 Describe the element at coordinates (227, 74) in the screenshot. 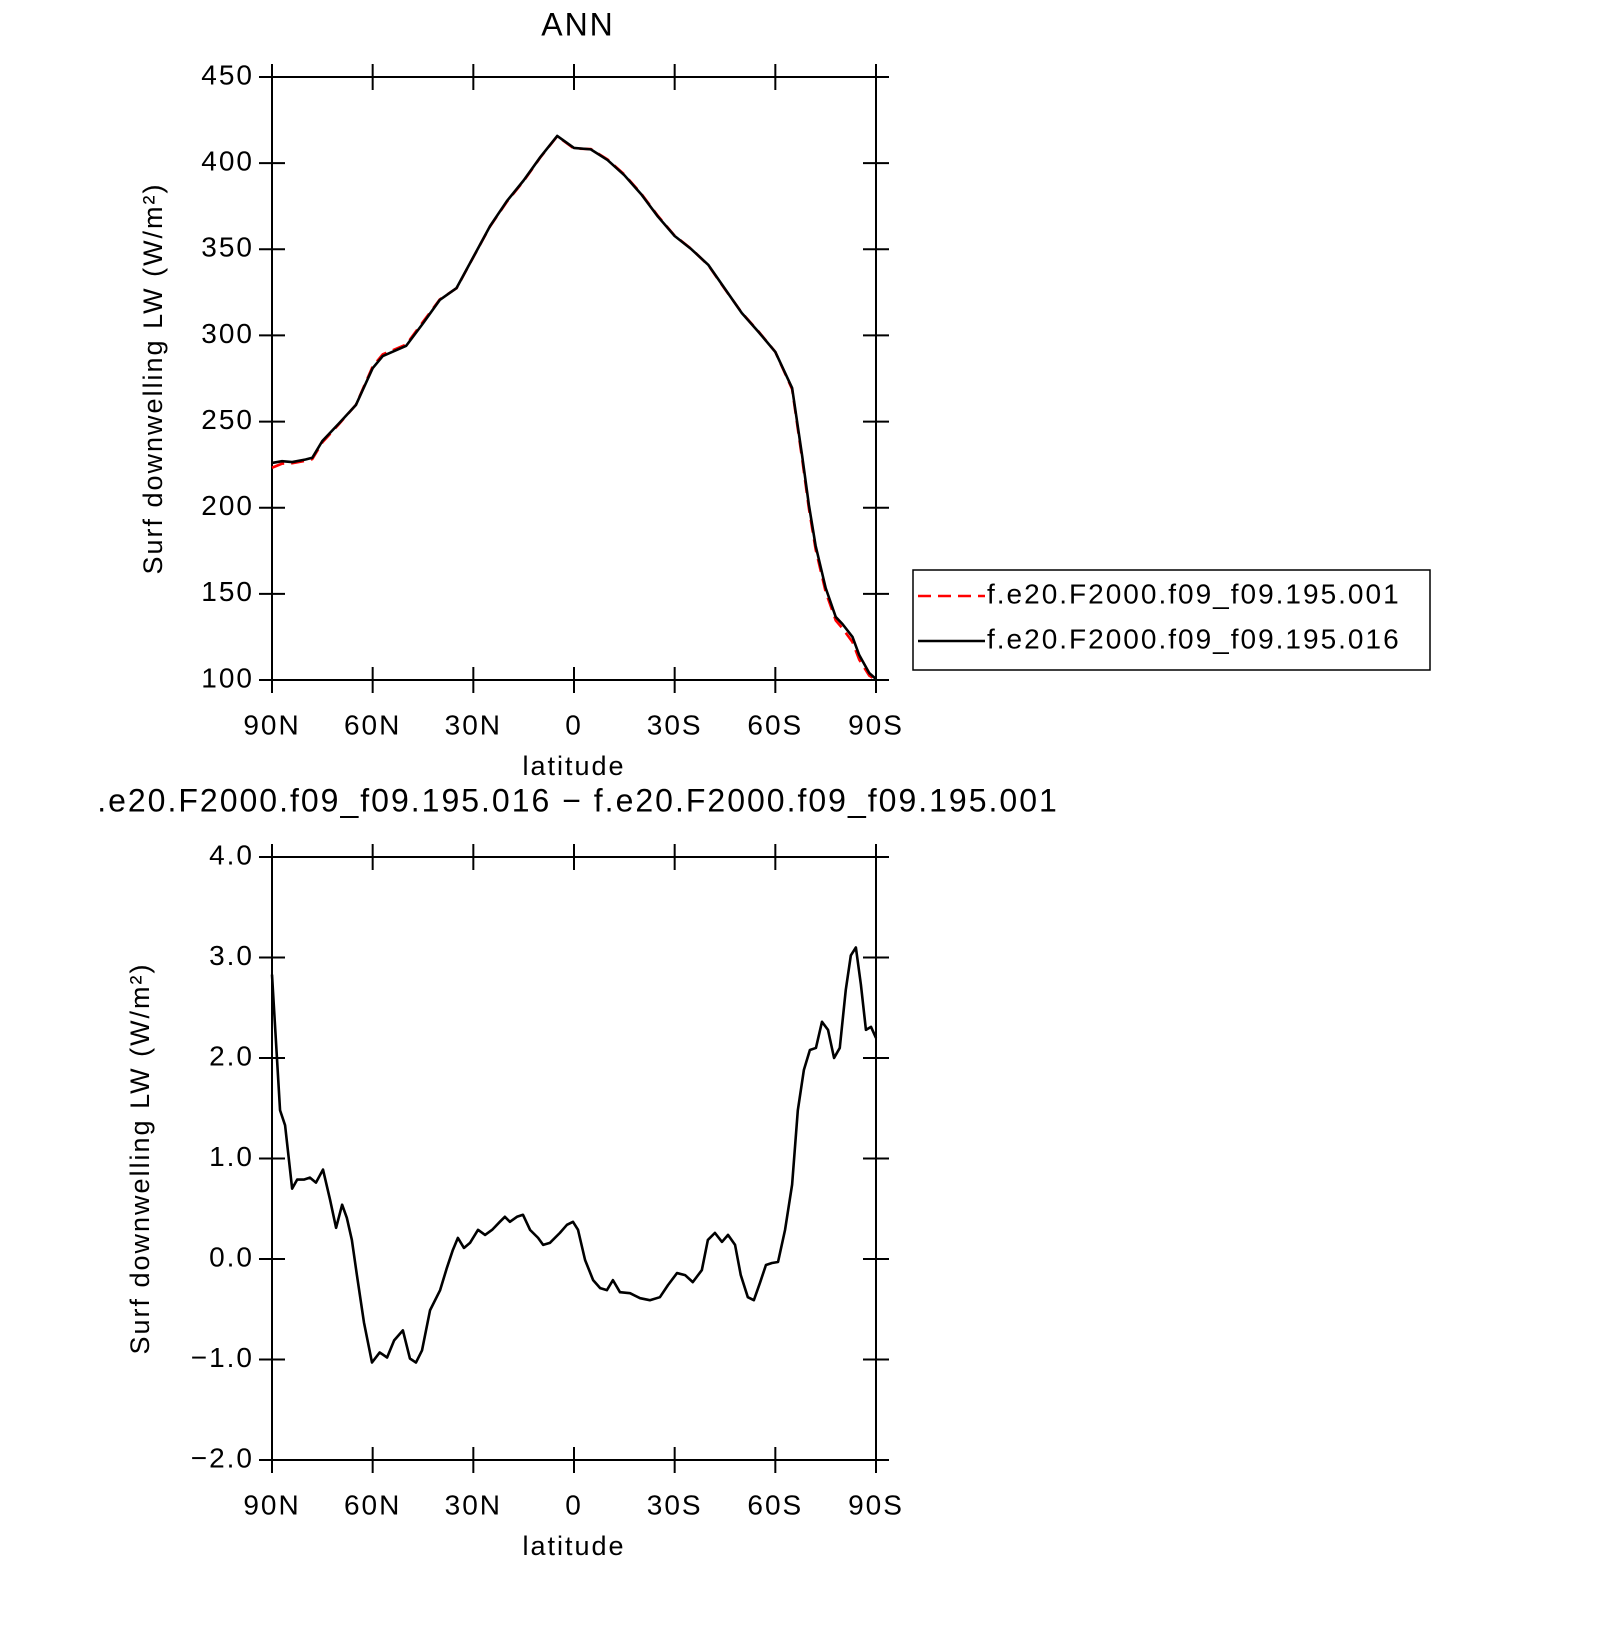

I see `y-tick-label: 450` at that location.